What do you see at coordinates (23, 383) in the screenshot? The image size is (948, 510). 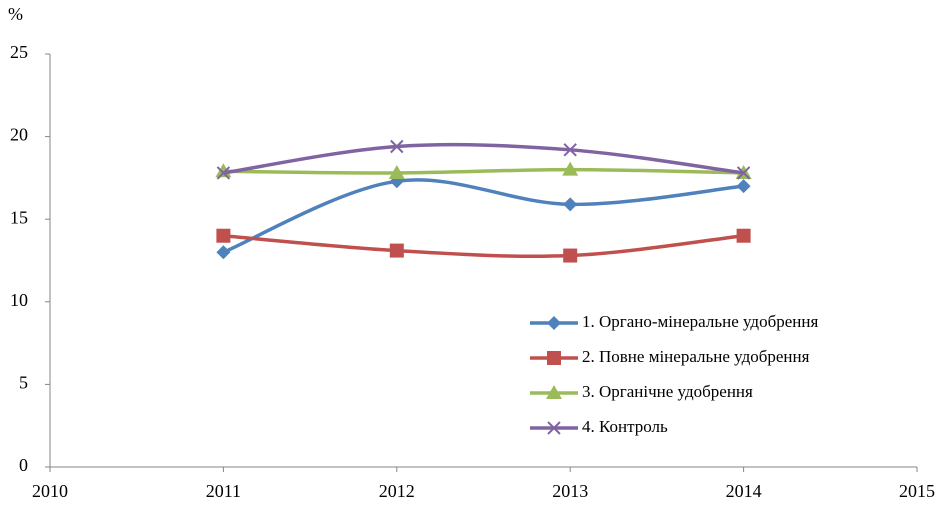 I see `y-tick-label: 5` at bounding box center [23, 383].